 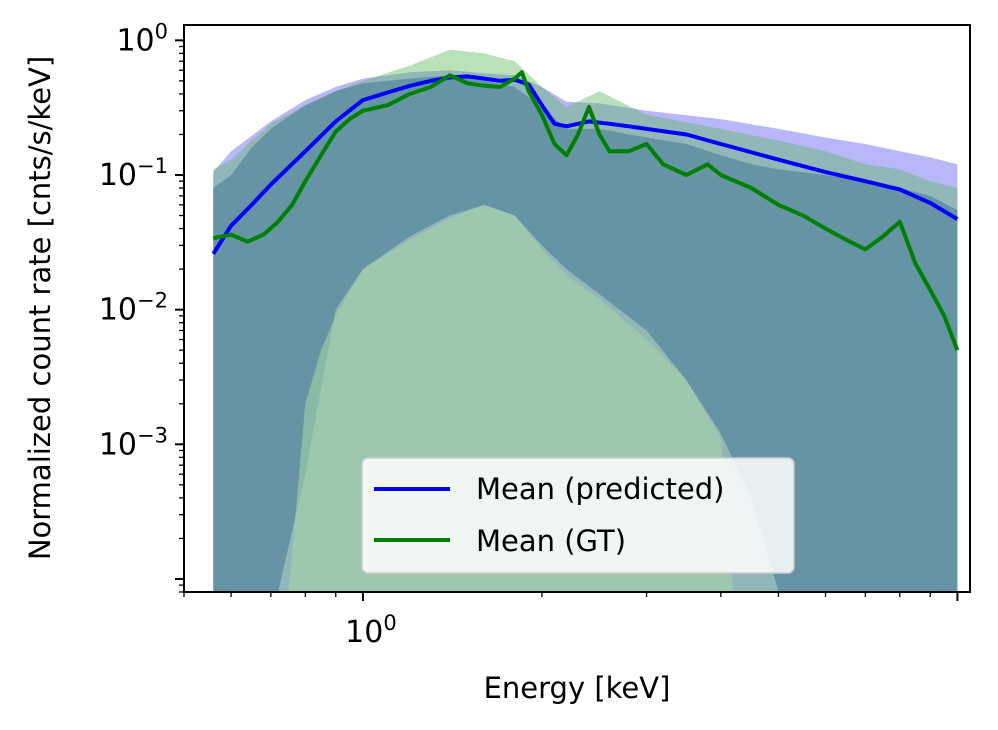 I want to click on y-axis-label: Normalized count rate [cnts/s/keV], so click(x=40, y=308).